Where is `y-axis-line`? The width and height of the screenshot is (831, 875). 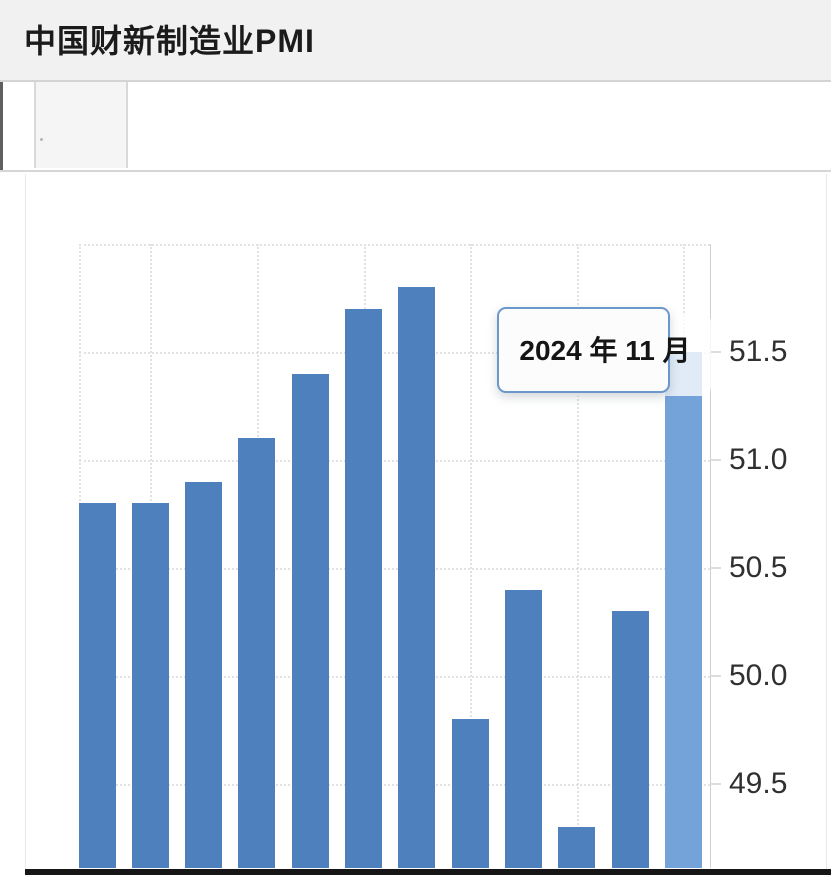 y-axis-line is located at coordinates (710, 556).